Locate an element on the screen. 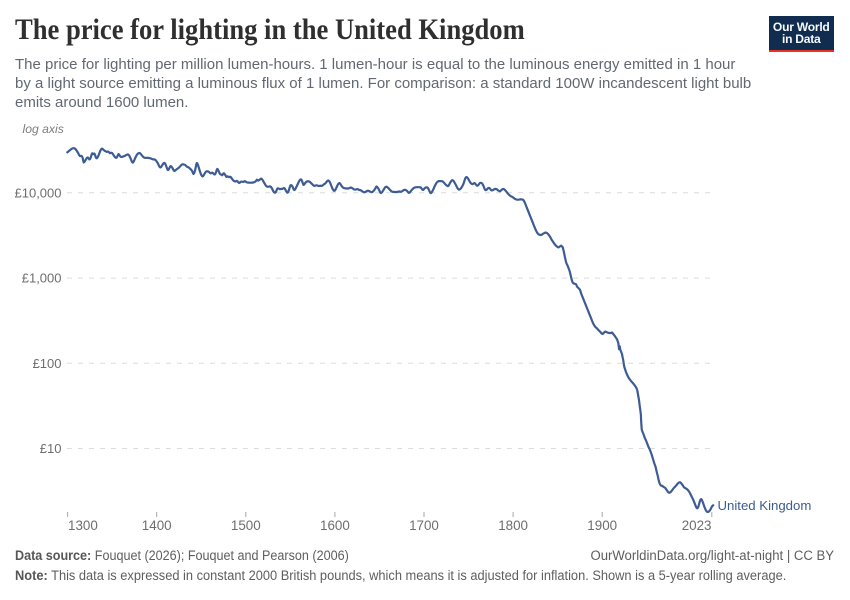 The image size is (850, 600). svg-text: log axis is located at coordinates (43, 129).